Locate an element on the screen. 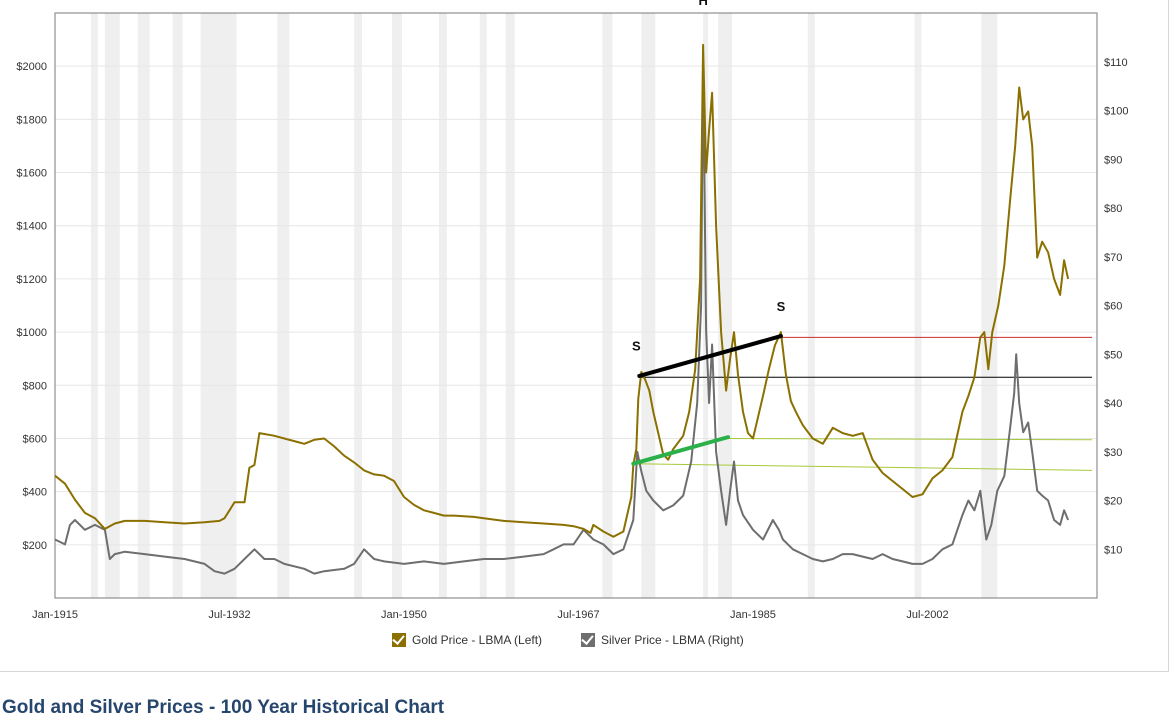  y-tick-label-right: $110 is located at coordinates (1116, 63).